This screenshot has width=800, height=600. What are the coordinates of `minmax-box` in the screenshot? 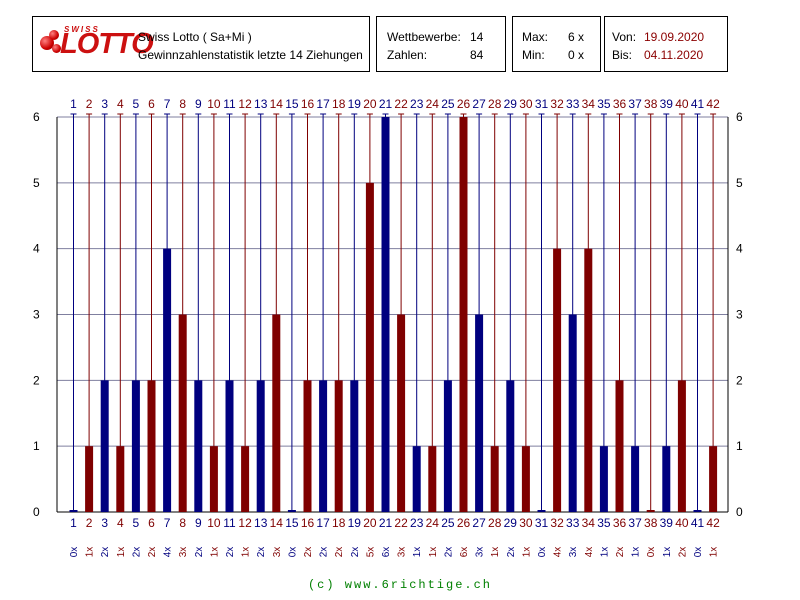 It's located at (556, 44).